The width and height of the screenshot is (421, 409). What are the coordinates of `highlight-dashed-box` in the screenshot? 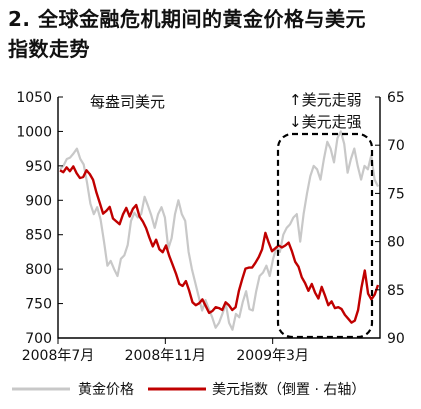 It's located at (325, 235).